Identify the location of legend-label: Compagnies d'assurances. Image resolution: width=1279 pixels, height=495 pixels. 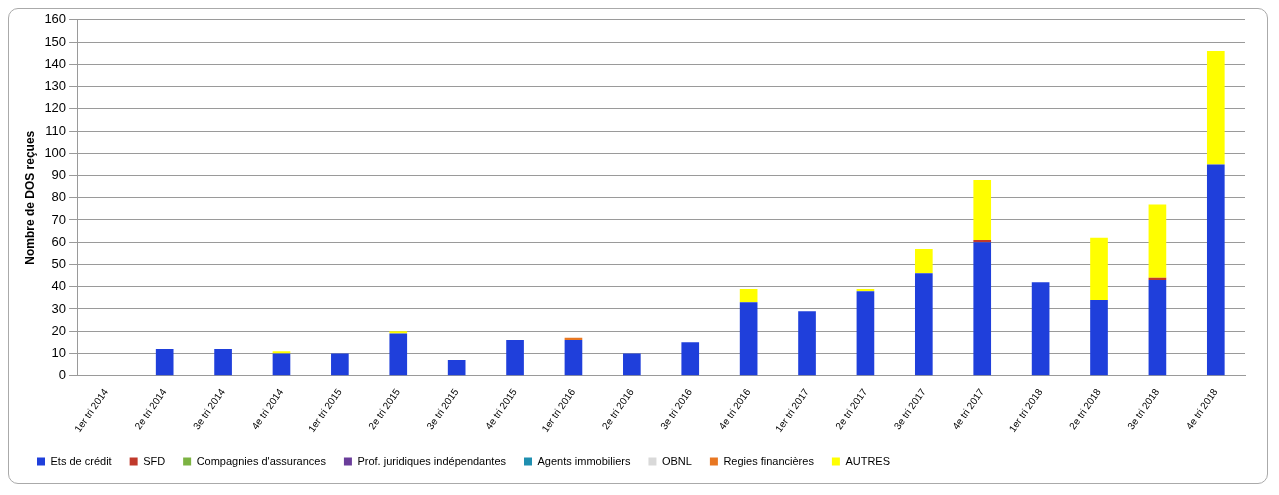
(261, 460).